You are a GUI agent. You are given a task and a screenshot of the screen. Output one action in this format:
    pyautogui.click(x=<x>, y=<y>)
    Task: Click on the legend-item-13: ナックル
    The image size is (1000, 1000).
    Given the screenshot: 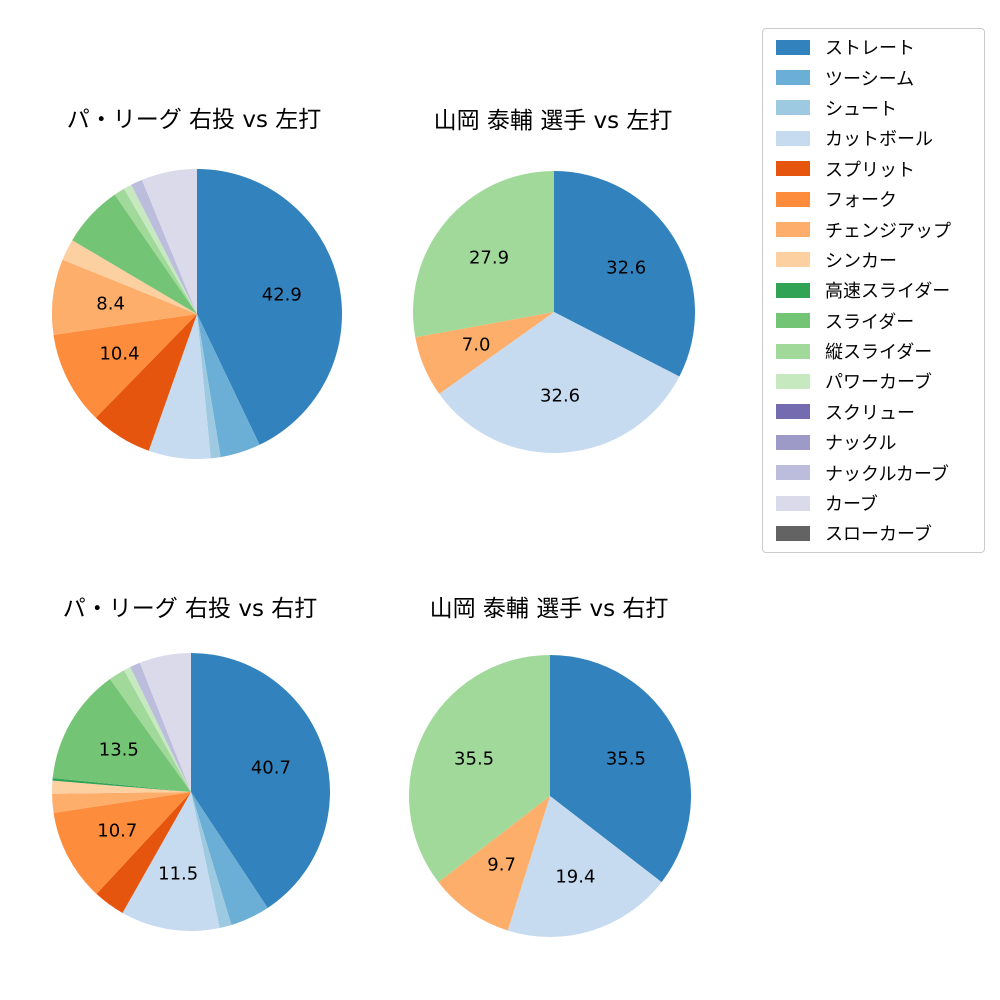 What is the action you would take?
    pyautogui.click(x=873, y=442)
    